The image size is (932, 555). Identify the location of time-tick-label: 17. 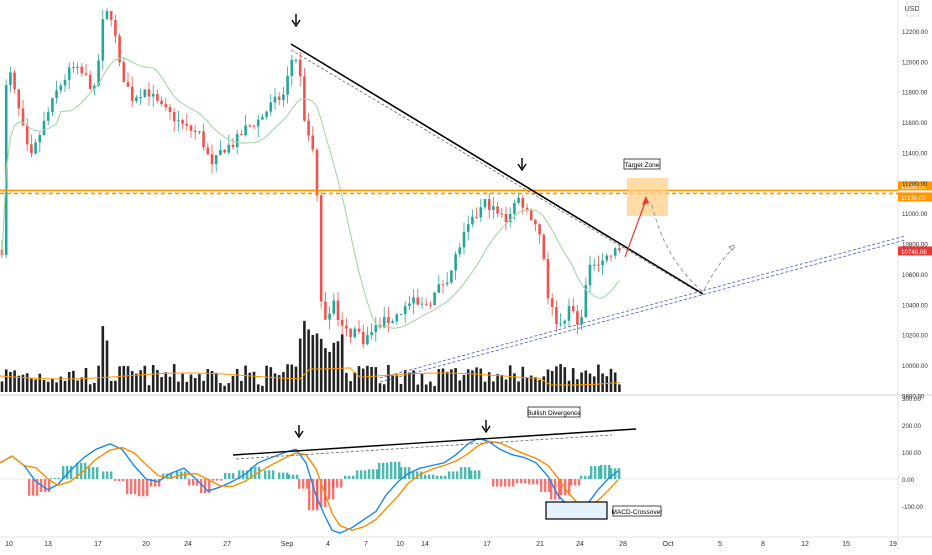
(98, 544).